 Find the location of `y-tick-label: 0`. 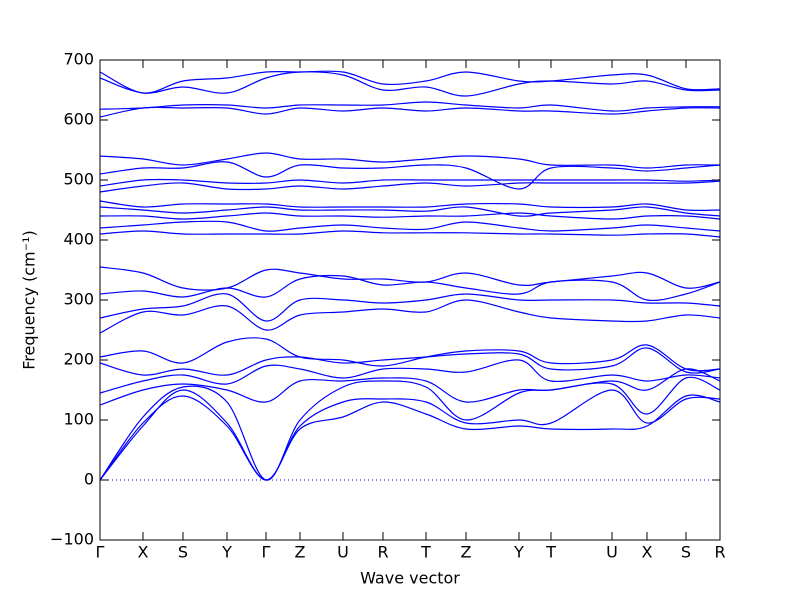

y-tick-label: 0 is located at coordinates (89, 479).